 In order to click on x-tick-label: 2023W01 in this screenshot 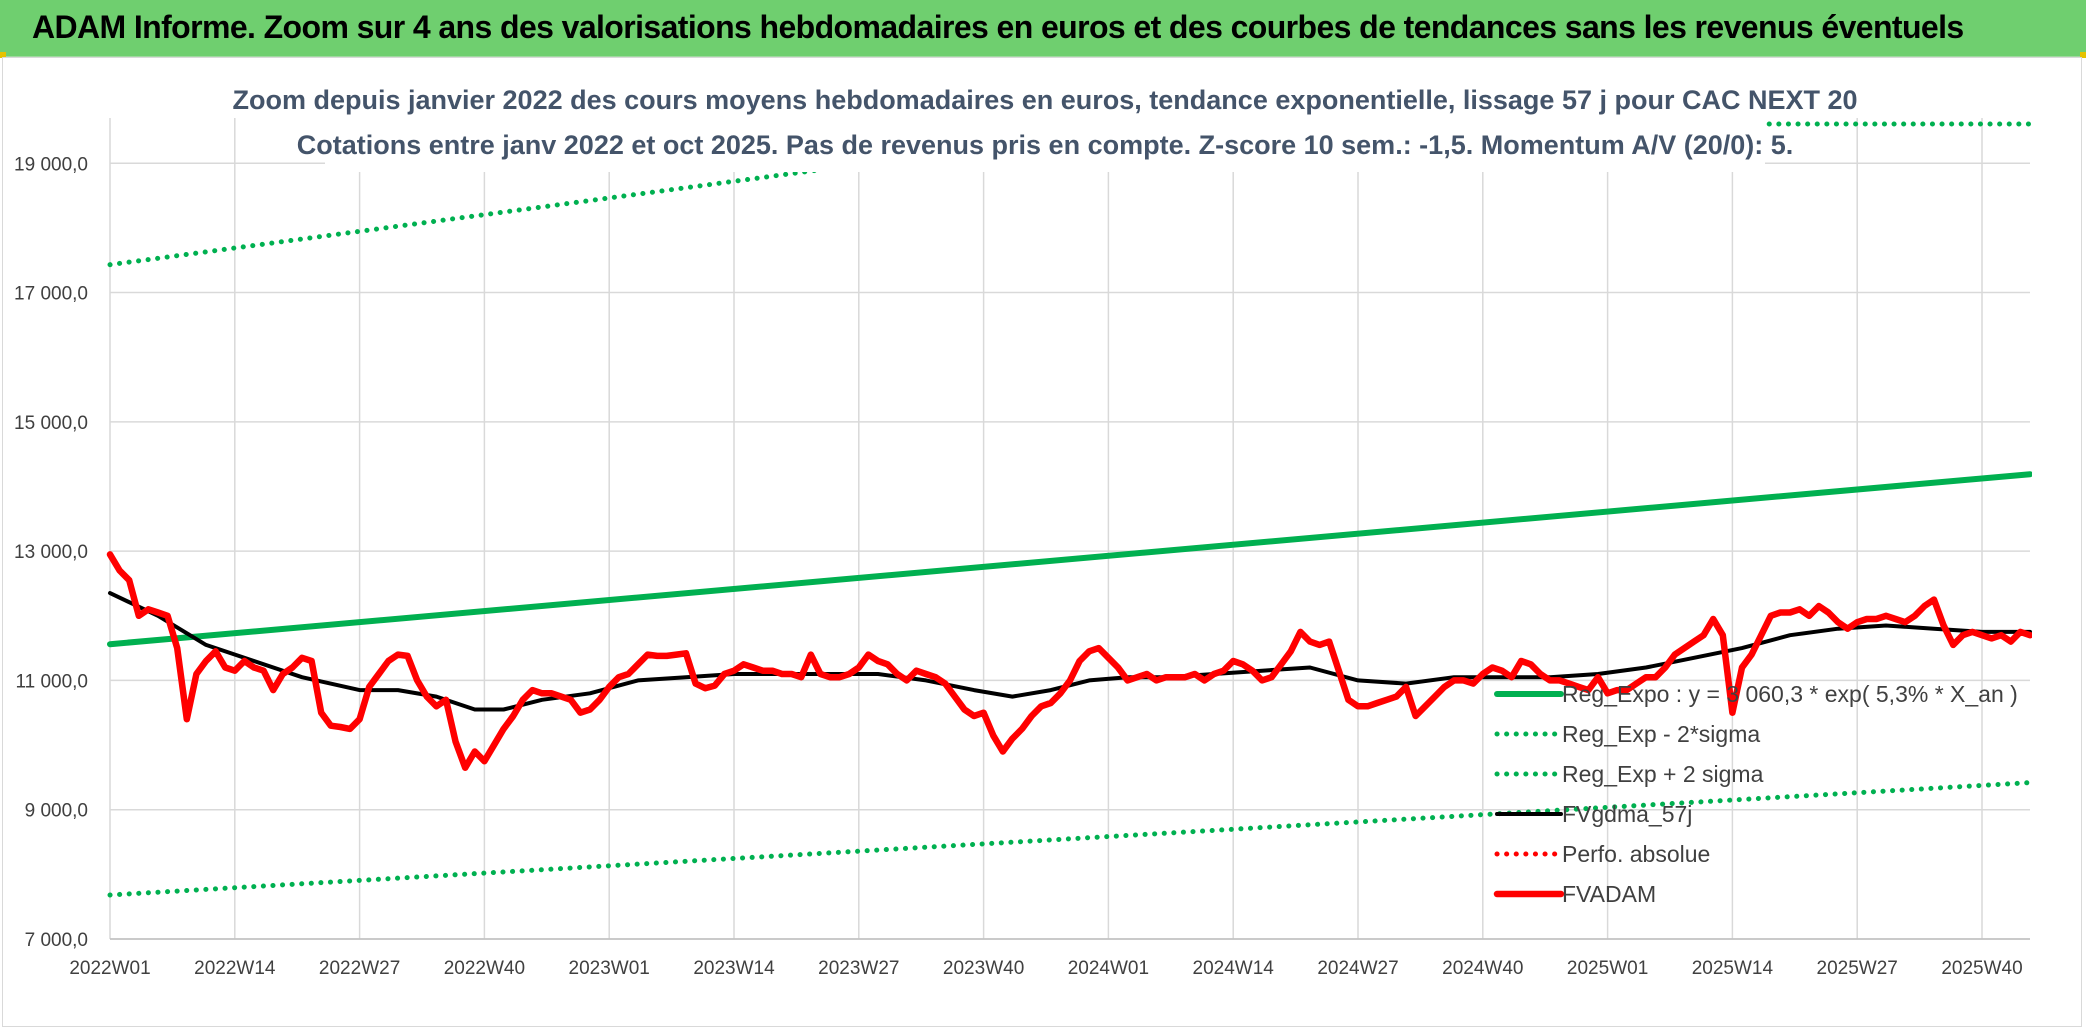, I will do `click(609, 968)`.